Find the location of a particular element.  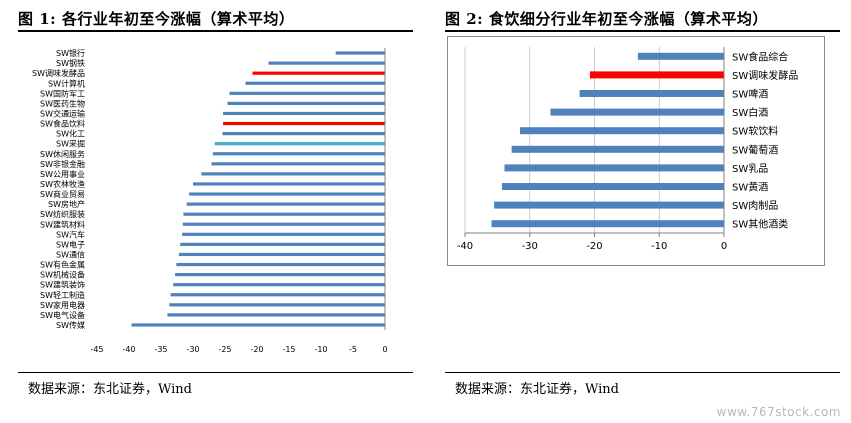

x-tick-label: -15 is located at coordinates (288, 349).